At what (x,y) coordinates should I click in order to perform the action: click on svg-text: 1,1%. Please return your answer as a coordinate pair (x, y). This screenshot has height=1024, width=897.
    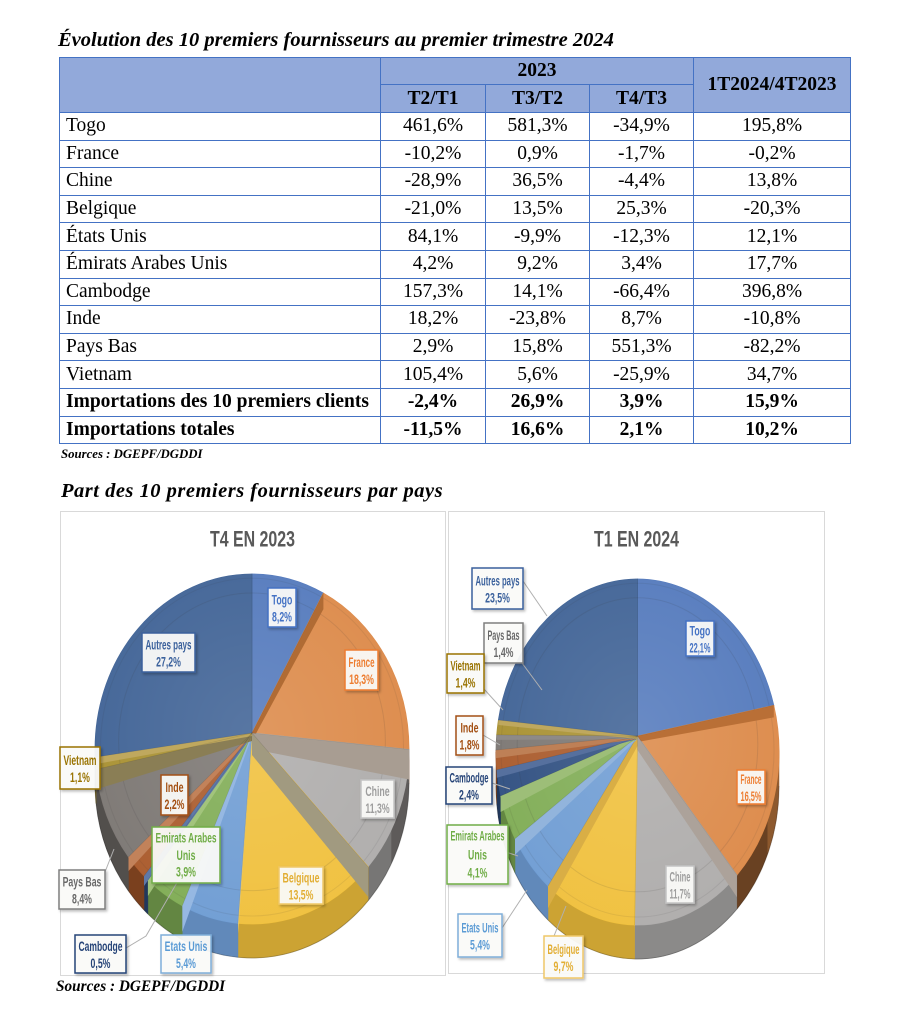
    Looking at the image, I should click on (80, 778).